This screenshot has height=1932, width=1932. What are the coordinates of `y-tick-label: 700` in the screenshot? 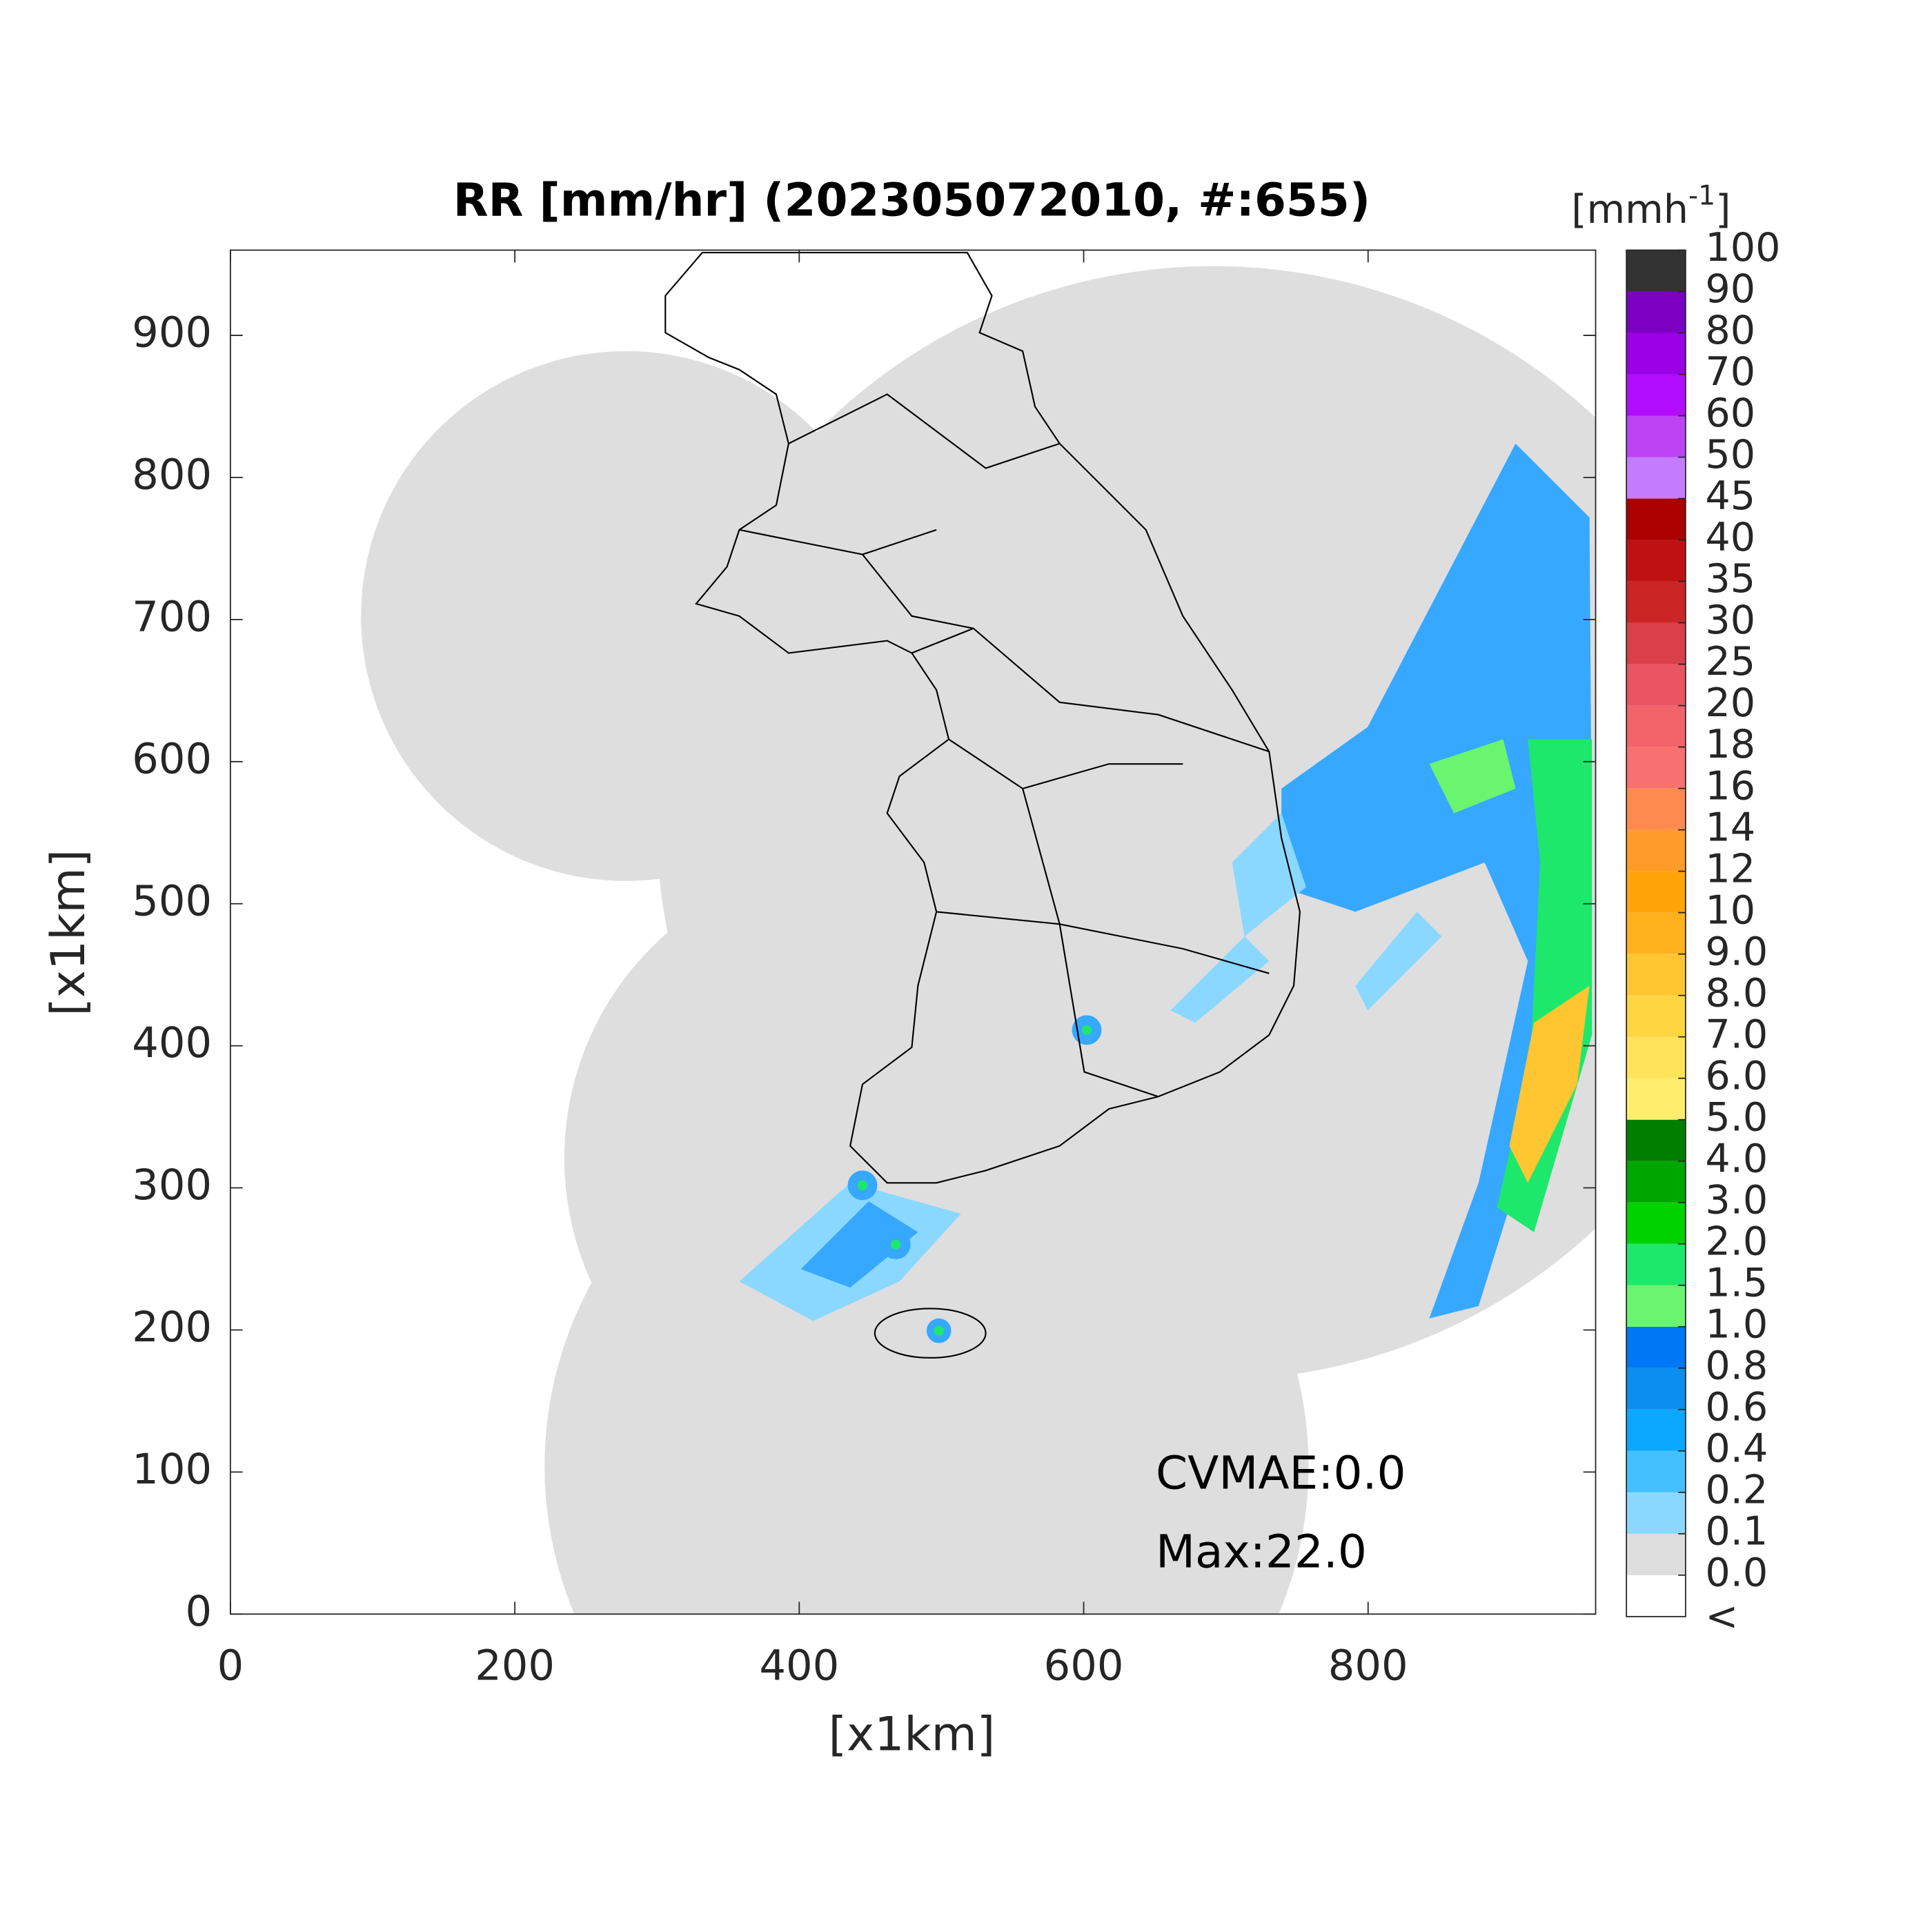 It's located at (172, 617).